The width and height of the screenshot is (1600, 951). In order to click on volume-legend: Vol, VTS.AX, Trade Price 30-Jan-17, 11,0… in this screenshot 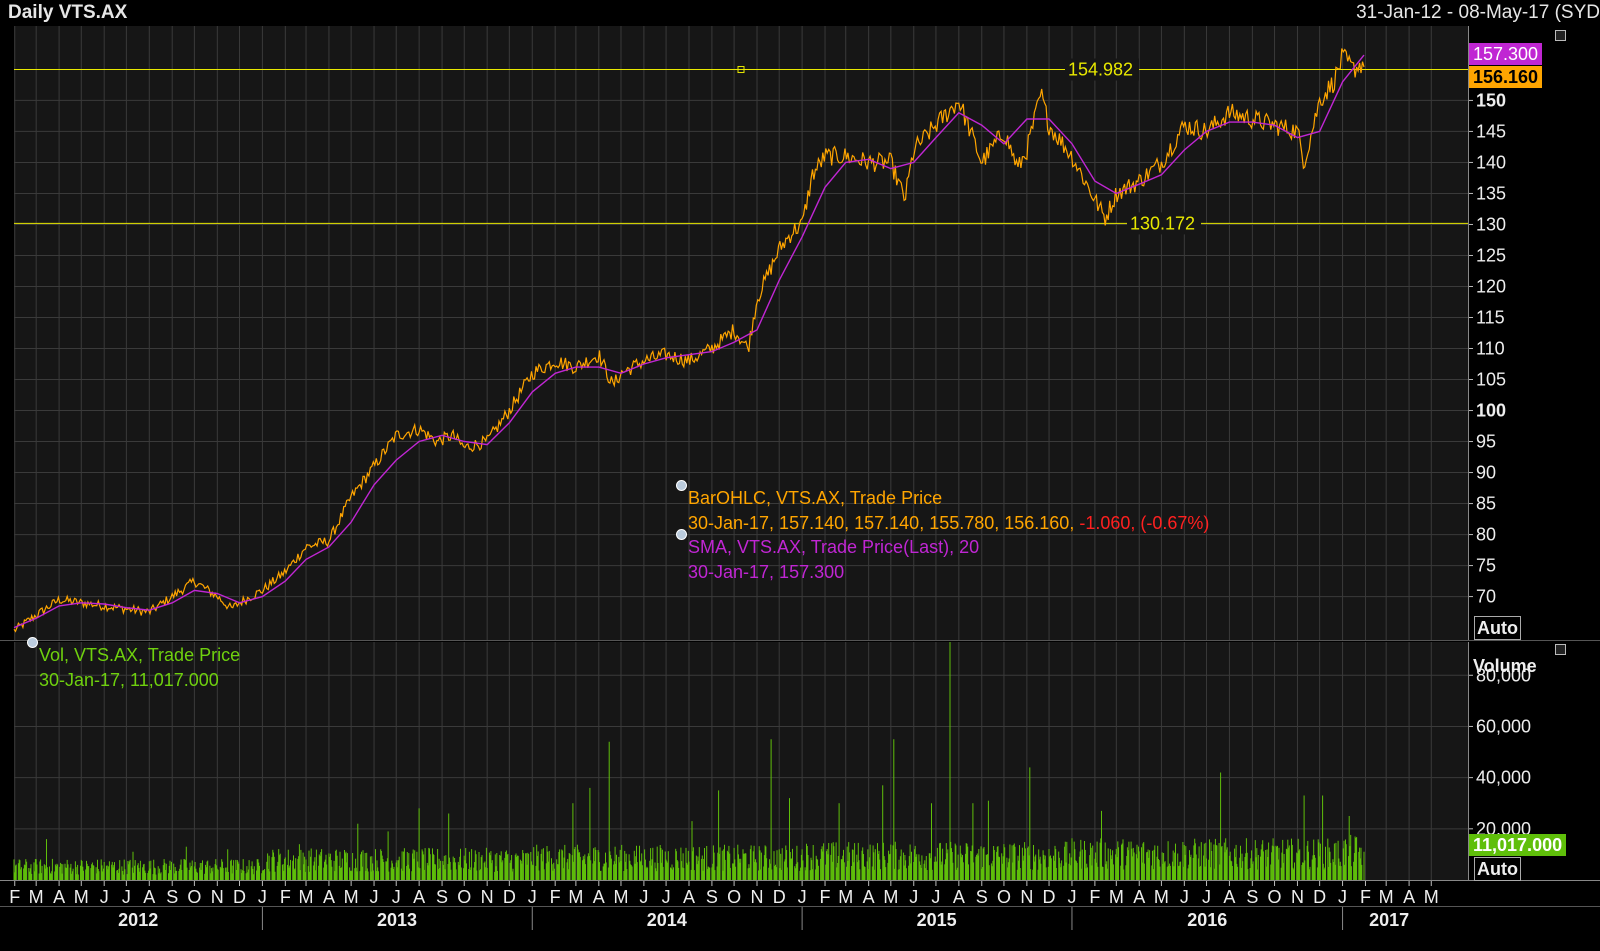, I will do `click(134, 664)`.